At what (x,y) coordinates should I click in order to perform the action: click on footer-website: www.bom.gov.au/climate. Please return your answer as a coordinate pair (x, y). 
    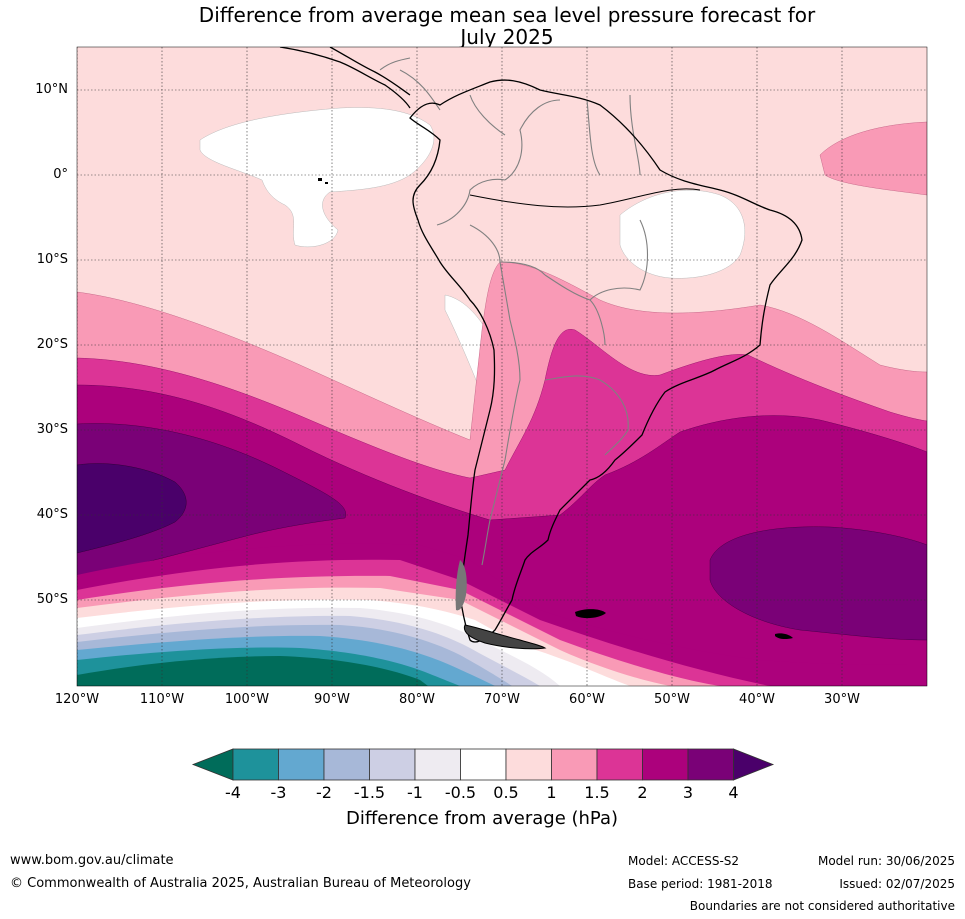
    Looking at the image, I should click on (92, 860).